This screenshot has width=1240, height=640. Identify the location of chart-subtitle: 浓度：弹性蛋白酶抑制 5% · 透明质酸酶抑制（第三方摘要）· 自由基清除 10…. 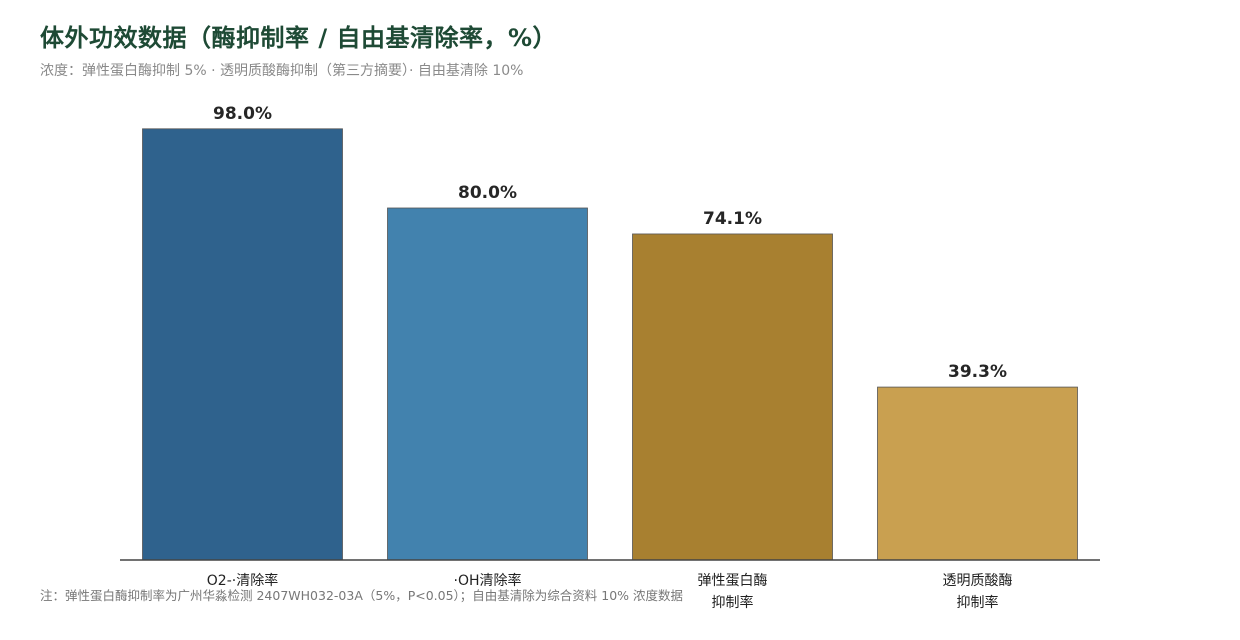
(282, 71).